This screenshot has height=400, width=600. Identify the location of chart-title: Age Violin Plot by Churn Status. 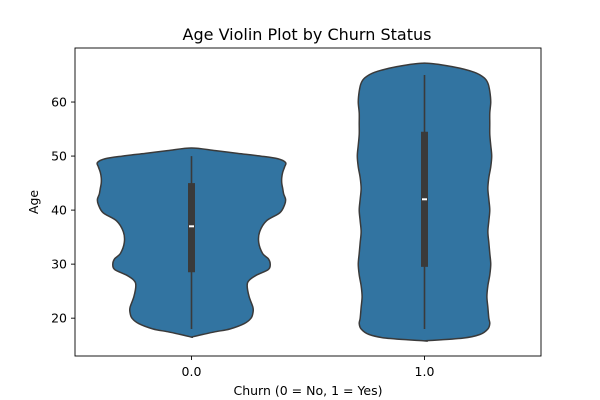
(307, 34).